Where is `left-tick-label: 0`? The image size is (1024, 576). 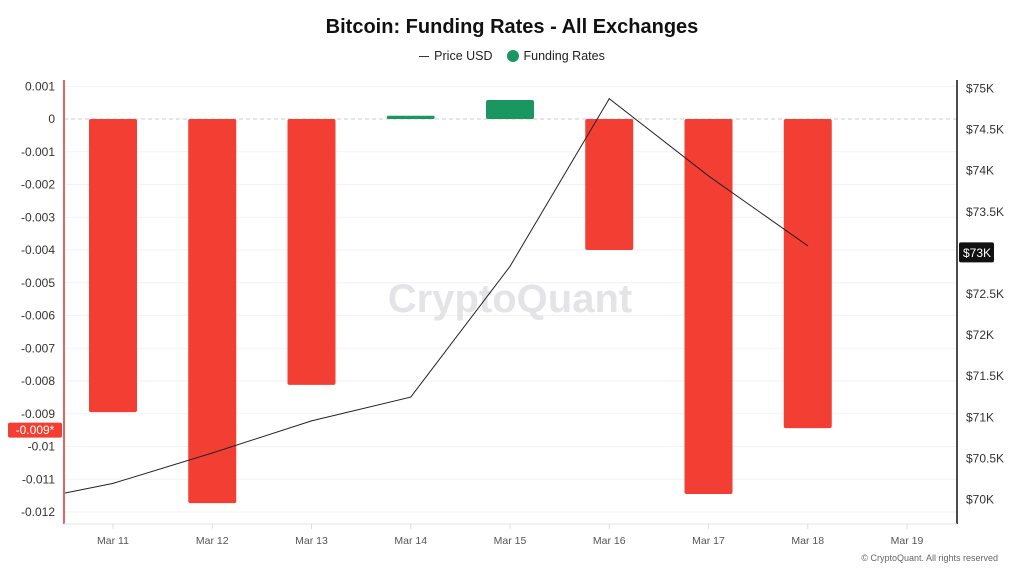 left-tick-label: 0 is located at coordinates (51, 119).